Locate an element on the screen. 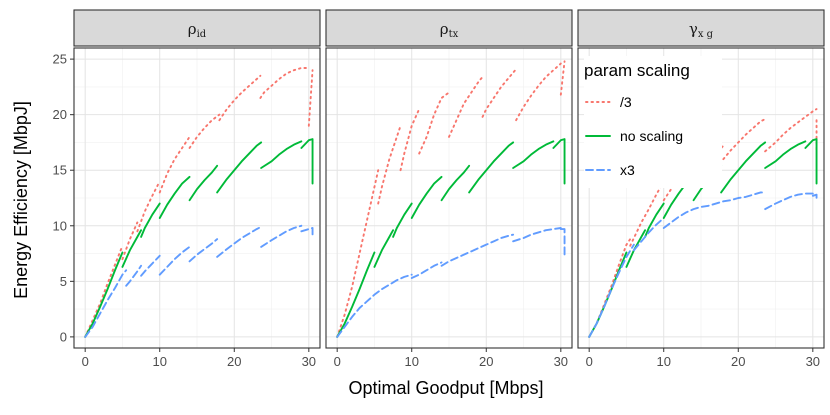  legend-label: x3 is located at coordinates (627, 170).